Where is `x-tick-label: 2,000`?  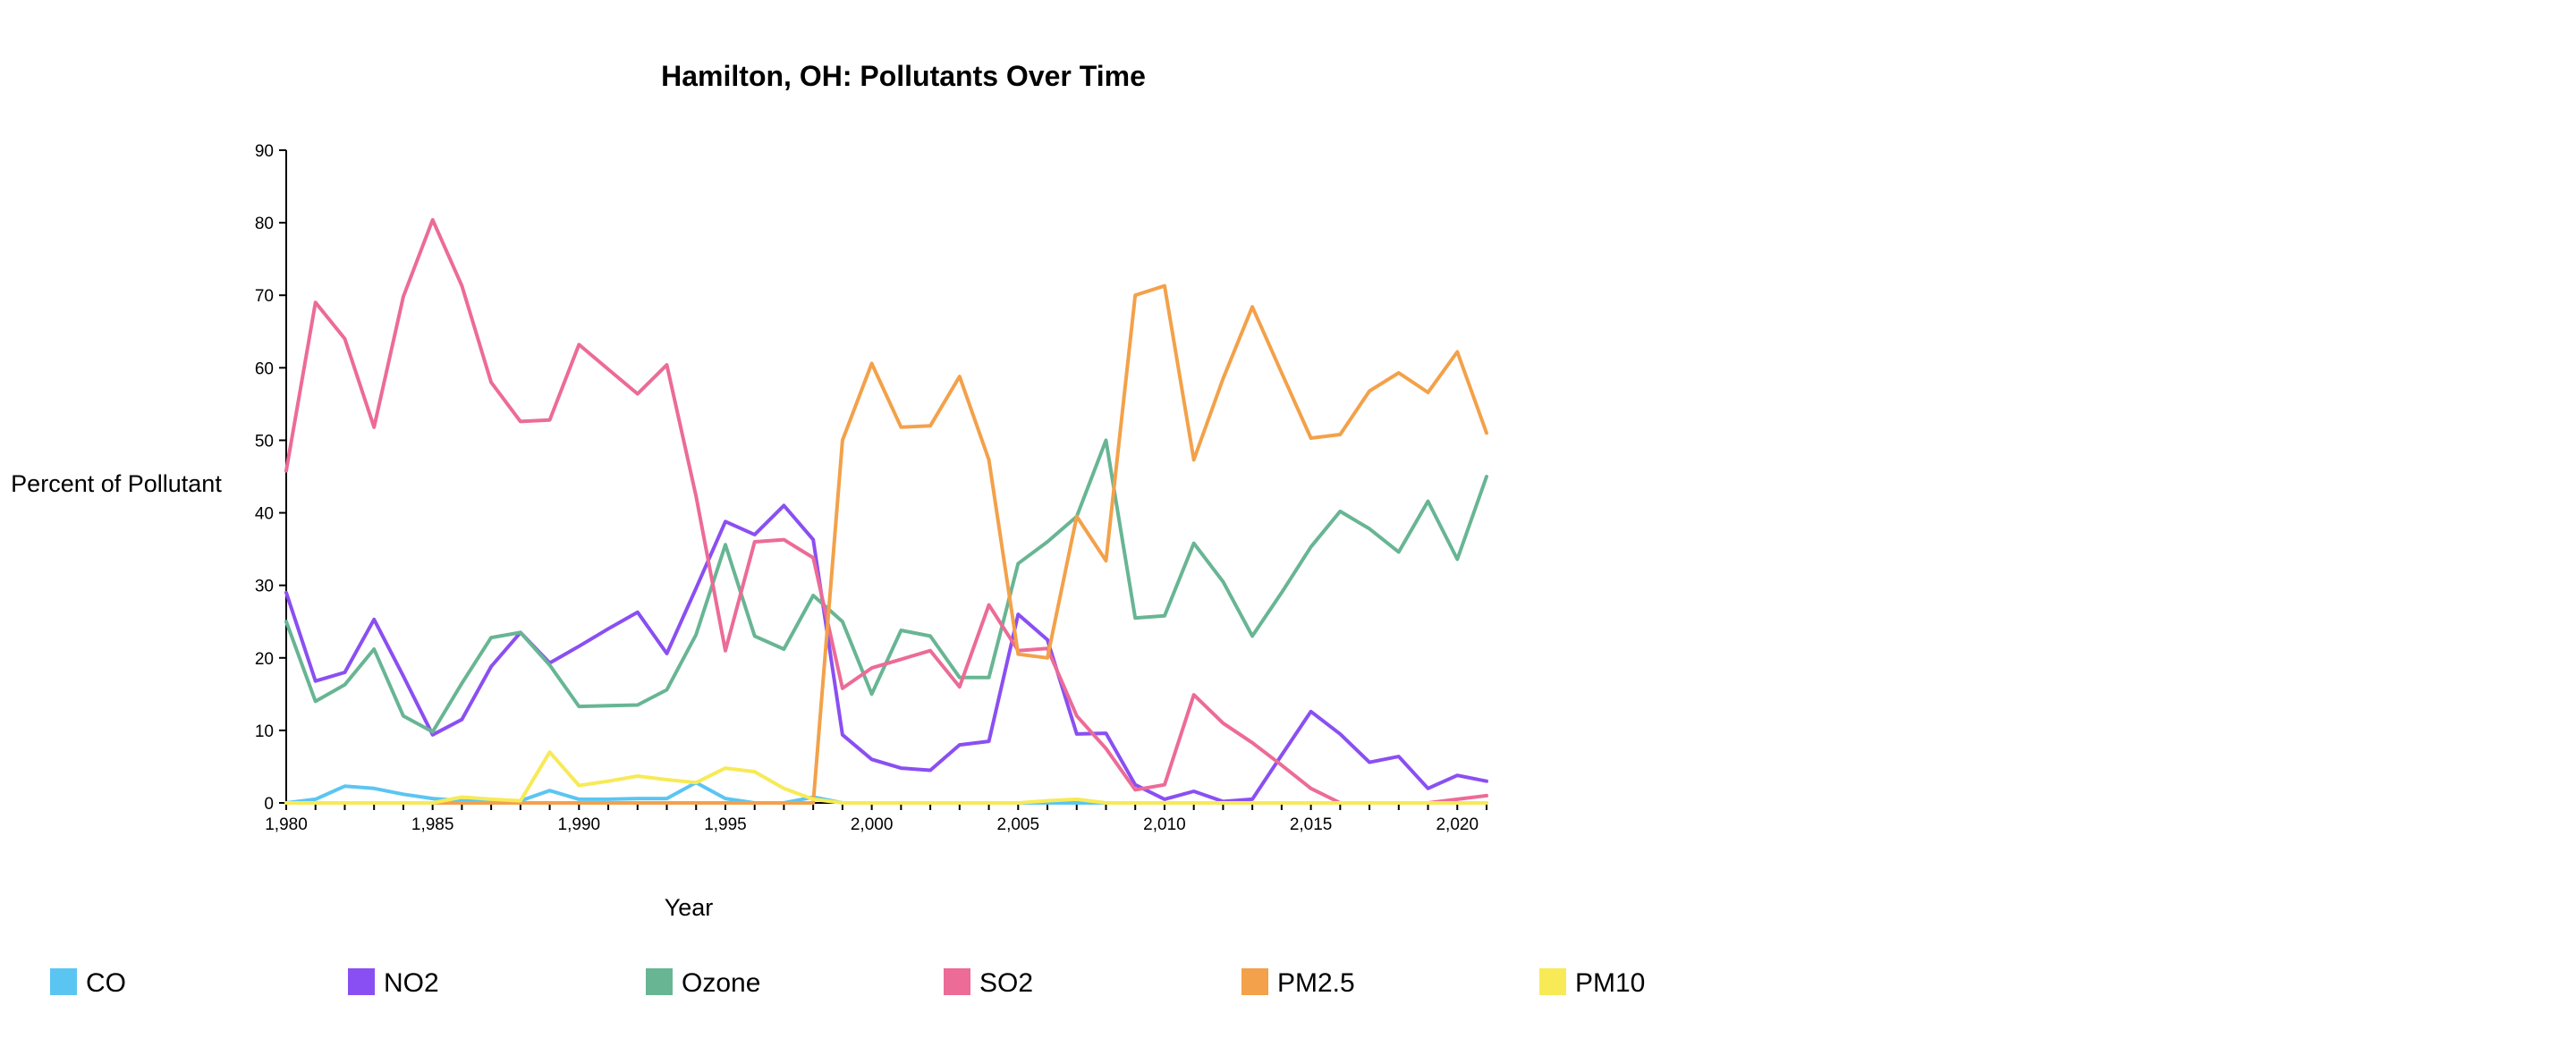
x-tick-label: 2,000 is located at coordinates (872, 824).